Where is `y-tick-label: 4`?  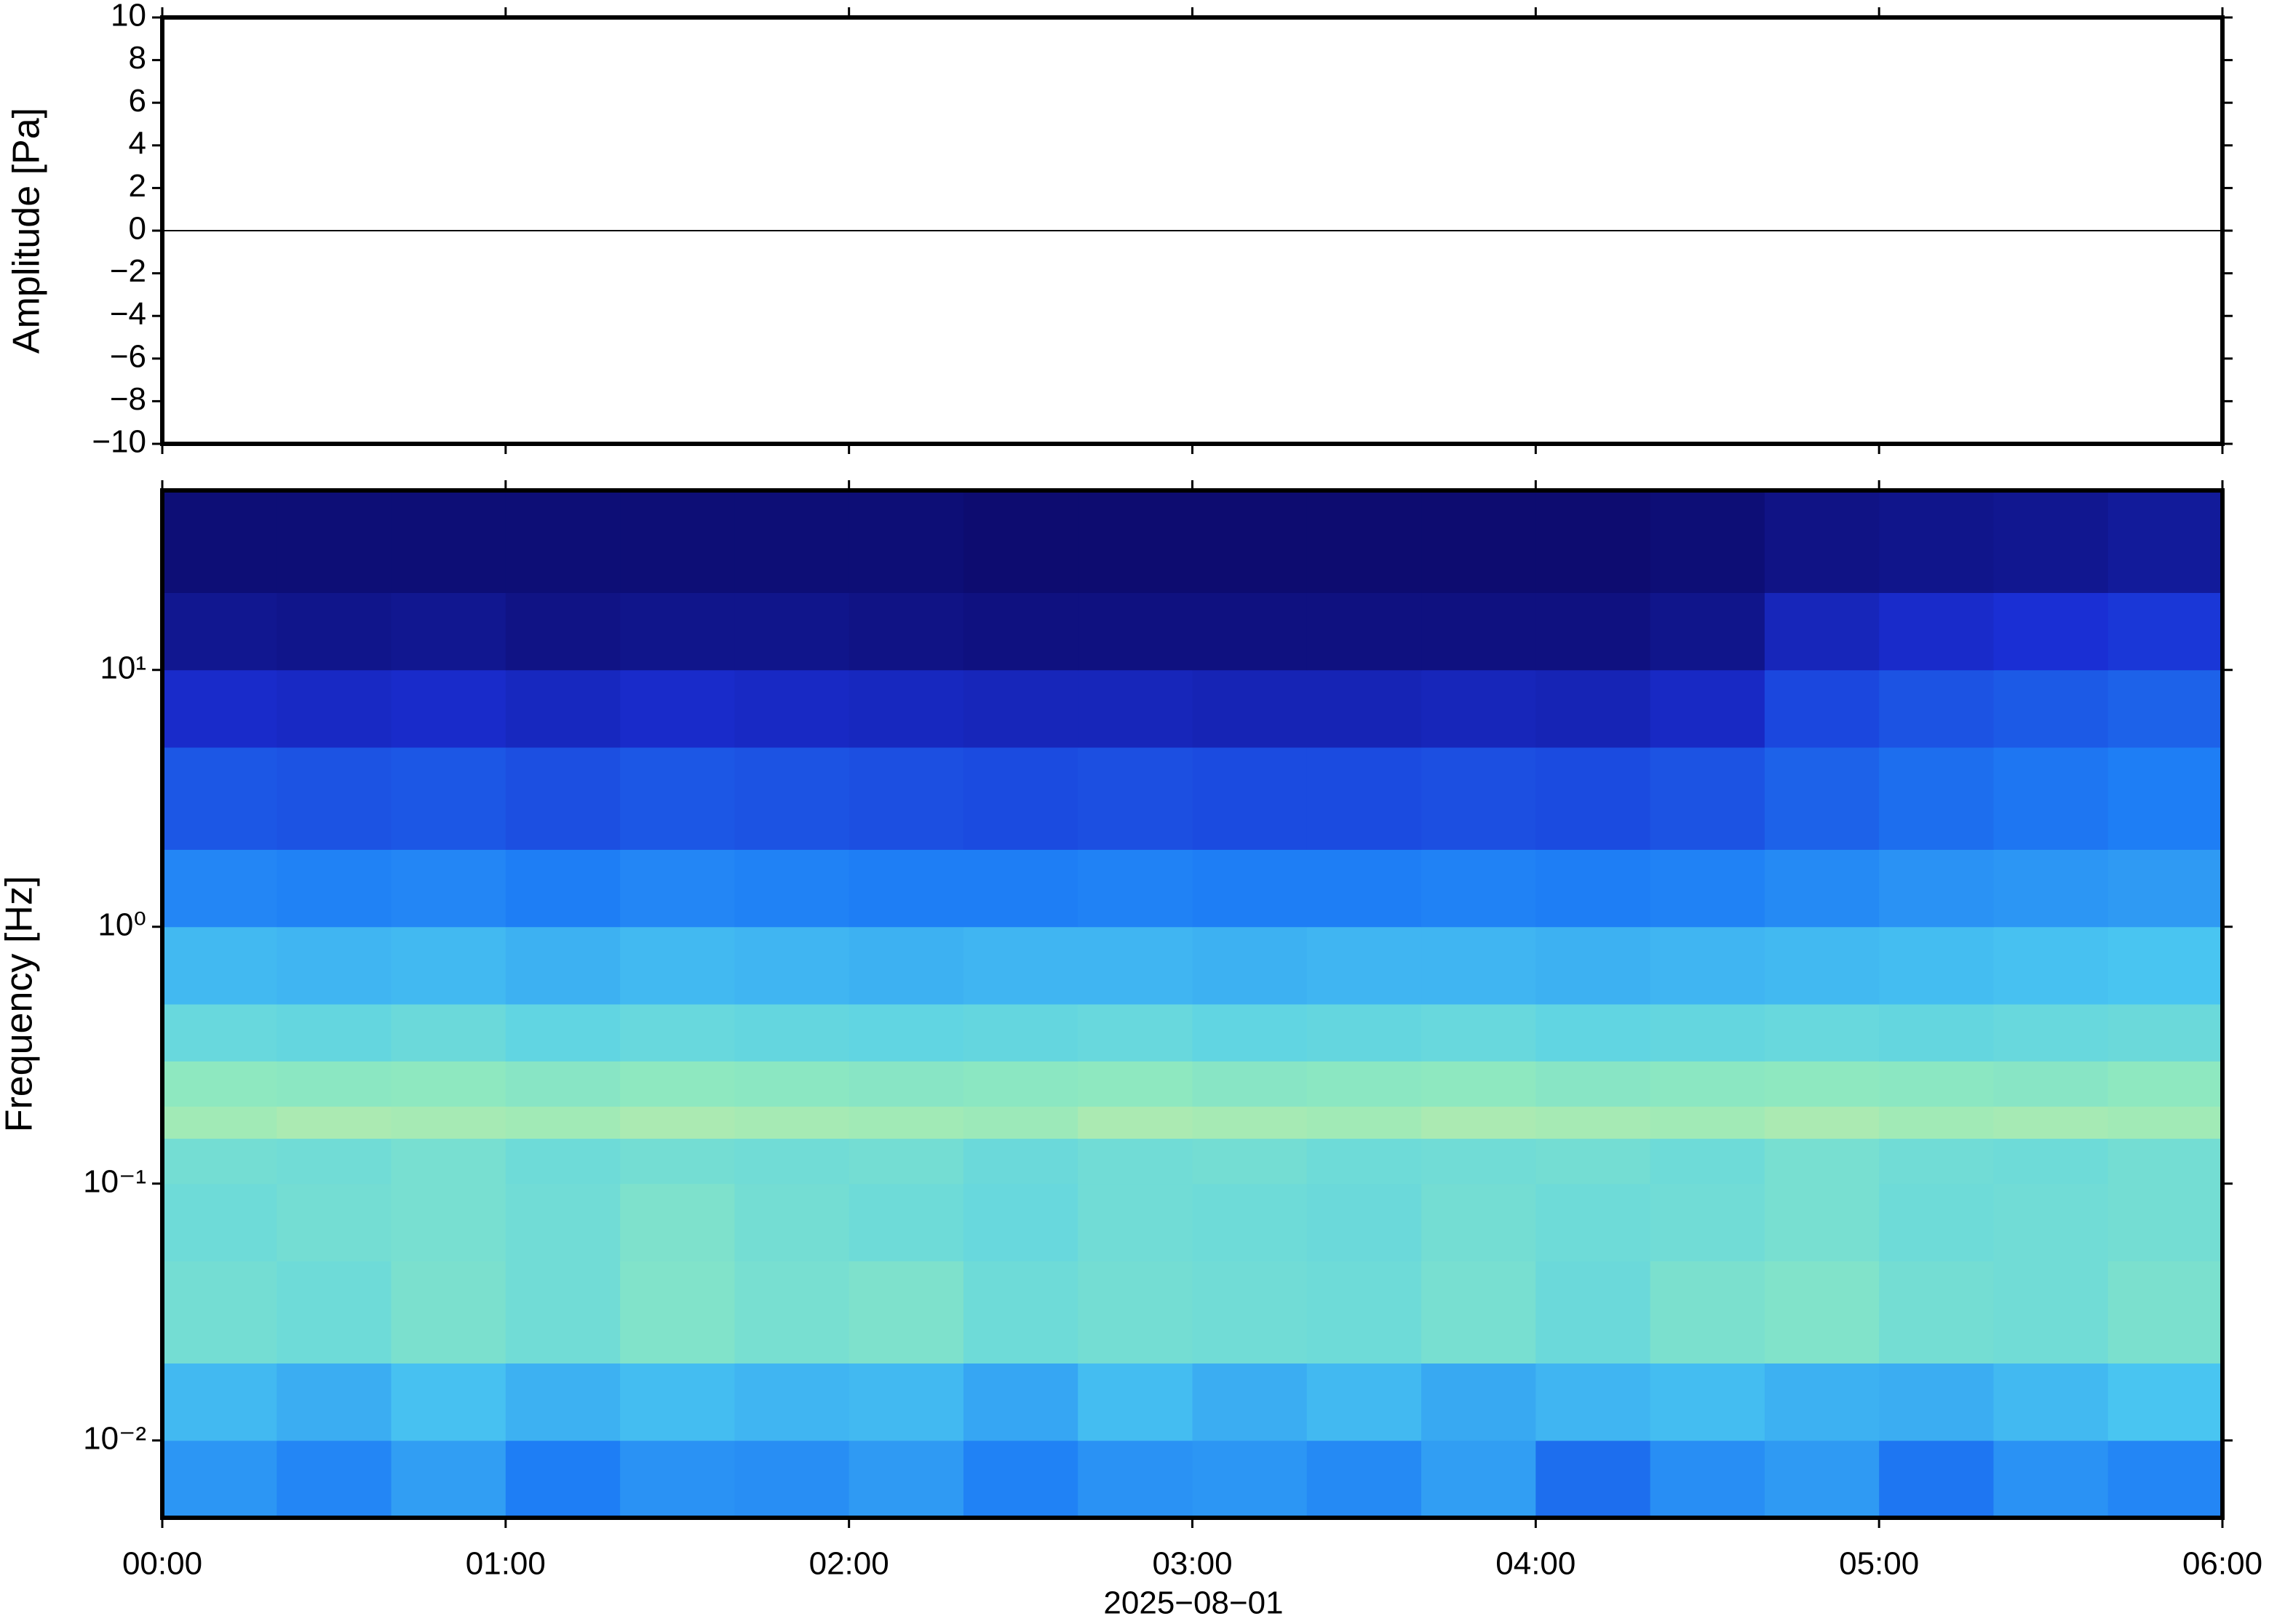
y-tick-label: 4 is located at coordinates (137, 143).